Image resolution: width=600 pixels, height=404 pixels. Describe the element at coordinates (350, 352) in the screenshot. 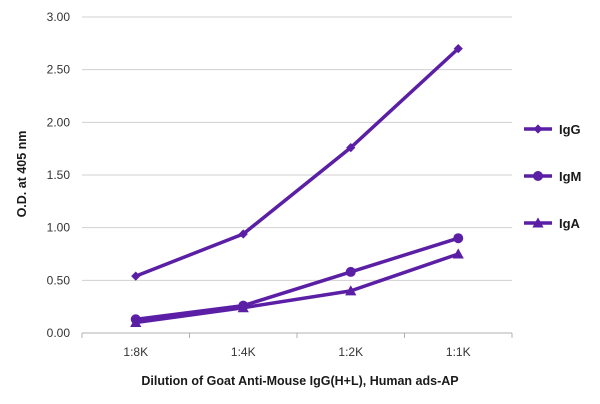

I see `x-tick-label: 1:2K` at that location.